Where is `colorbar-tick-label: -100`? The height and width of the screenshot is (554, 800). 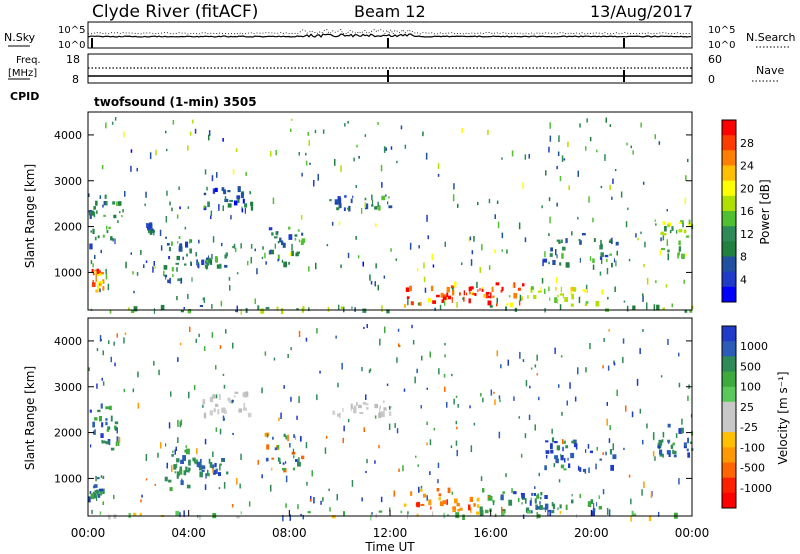
colorbar-tick-label: -100 is located at coordinates (752, 447).